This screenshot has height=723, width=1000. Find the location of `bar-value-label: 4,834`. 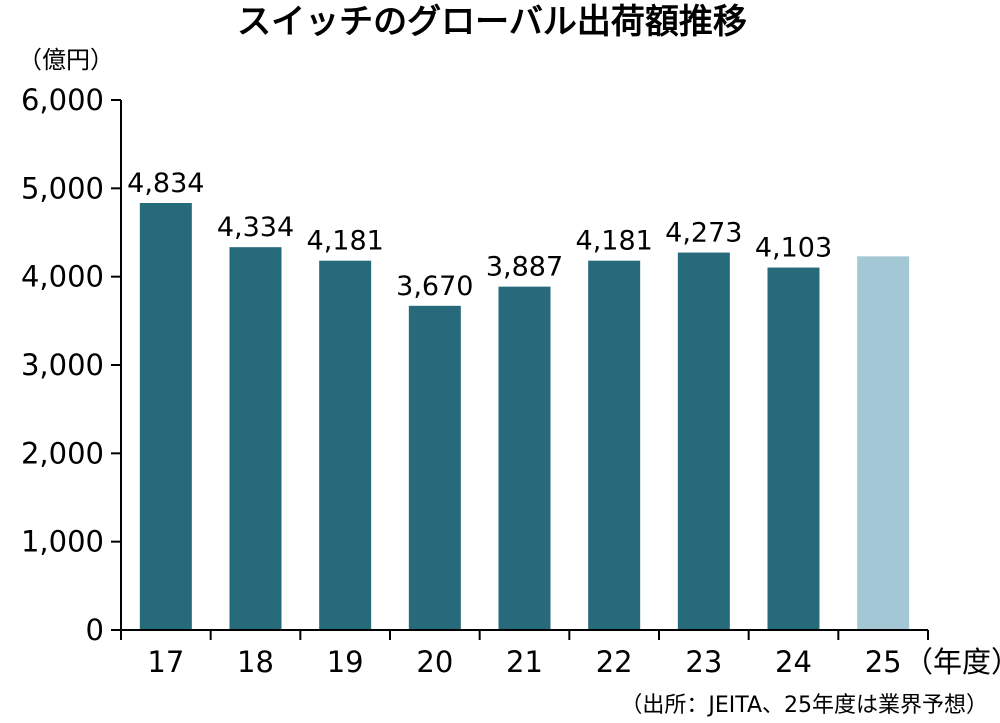

bar-value-label: 4,834 is located at coordinates (165, 183).